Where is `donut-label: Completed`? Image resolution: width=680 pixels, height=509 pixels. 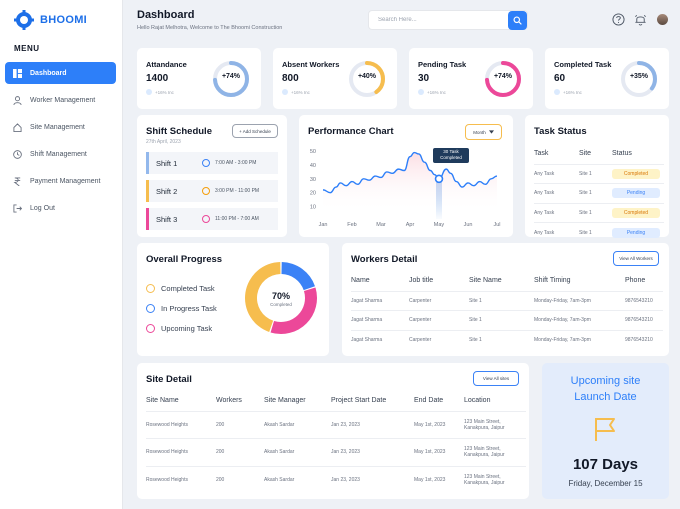
donut-label: Completed is located at coordinates (281, 304).